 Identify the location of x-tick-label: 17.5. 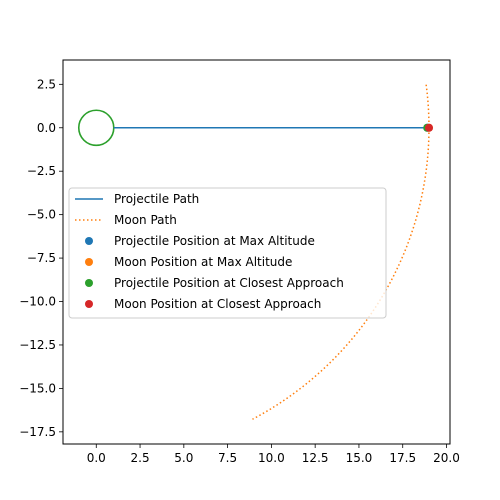
(402, 458).